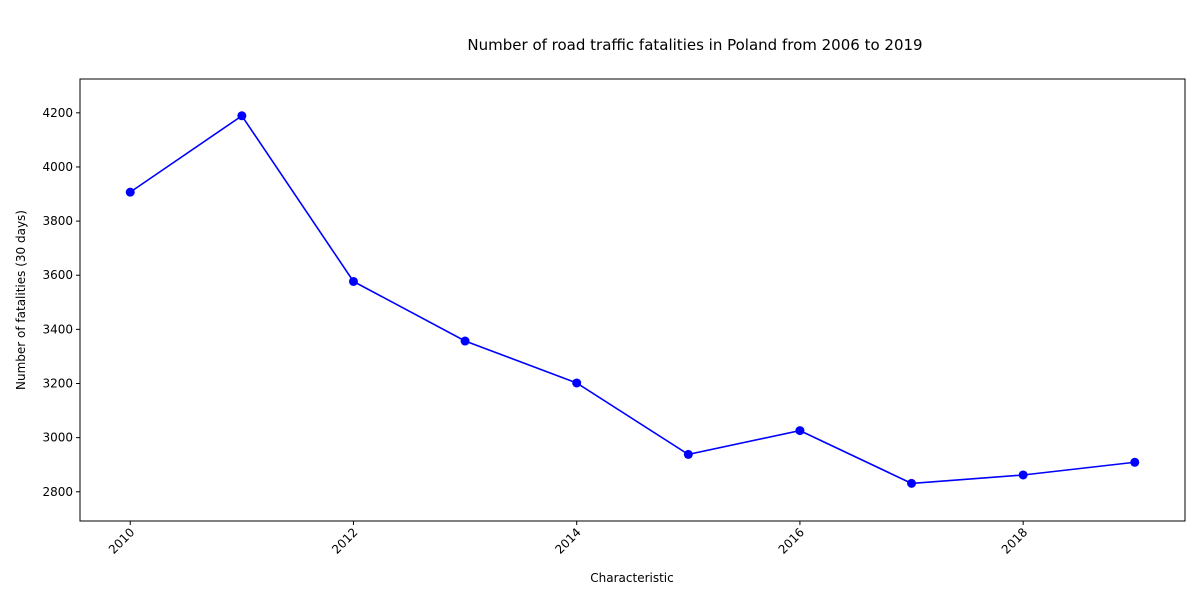  Describe the element at coordinates (57, 167) in the screenshot. I see `y-tick-label: 4000` at that location.